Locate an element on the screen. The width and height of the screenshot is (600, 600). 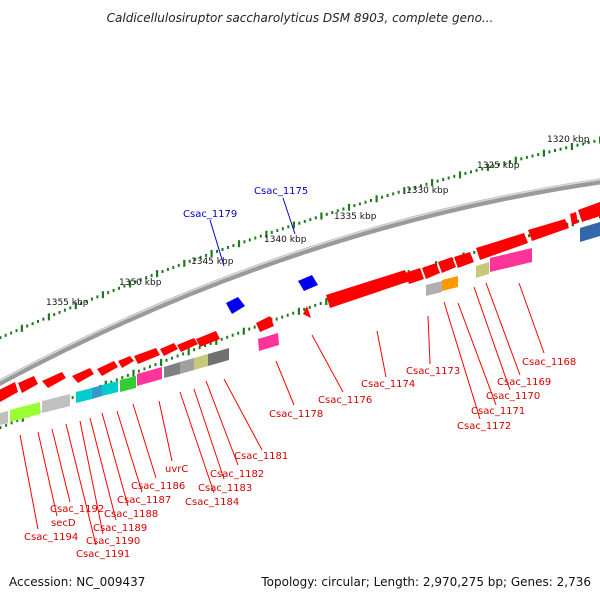
gene-label-csac-1191: Csac_1191 is located at coordinates (103, 554).